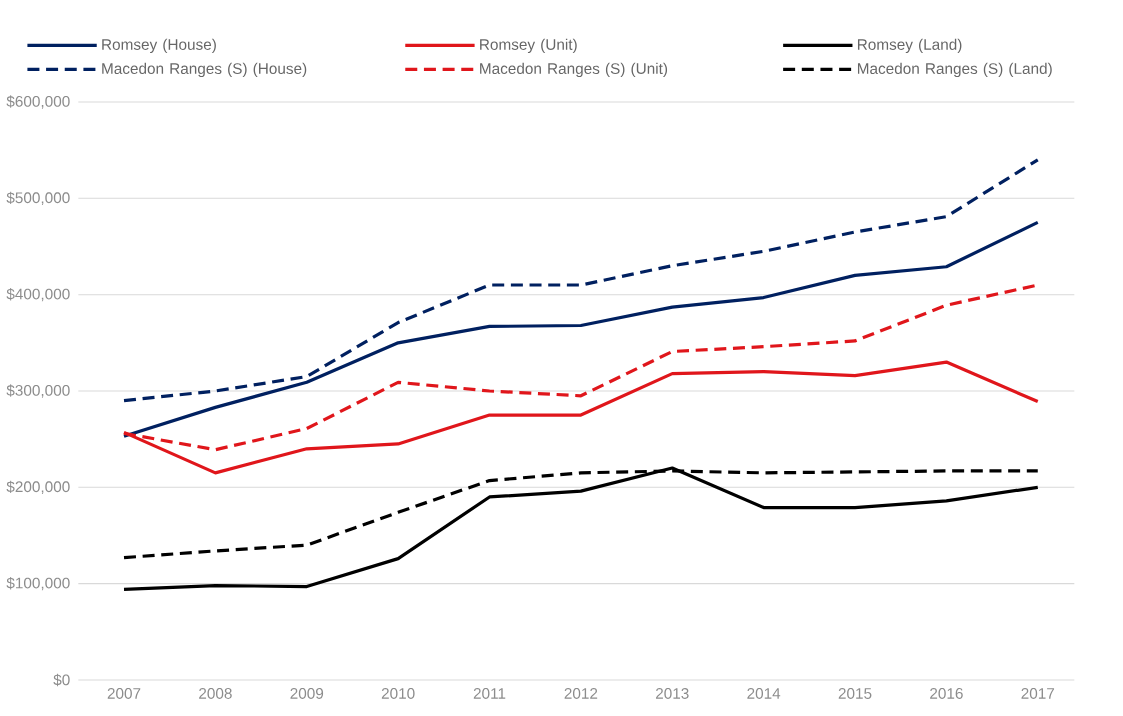 Image resolution: width=1123 pixels, height=716 pixels. I want to click on x-tick-label: 2017, so click(1038, 693).